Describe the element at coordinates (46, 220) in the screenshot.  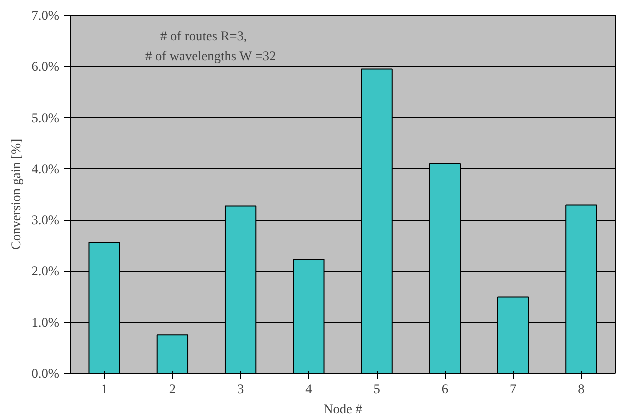
I see `y-tick-label: 3.0%` at that location.